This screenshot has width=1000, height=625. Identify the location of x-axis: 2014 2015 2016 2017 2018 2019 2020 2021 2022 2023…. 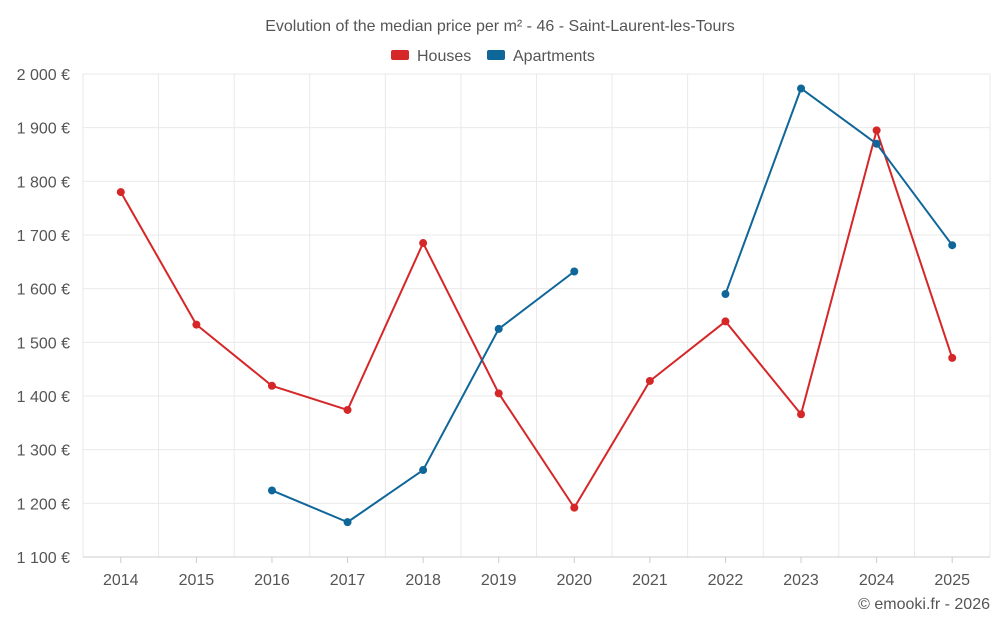
(536, 572).